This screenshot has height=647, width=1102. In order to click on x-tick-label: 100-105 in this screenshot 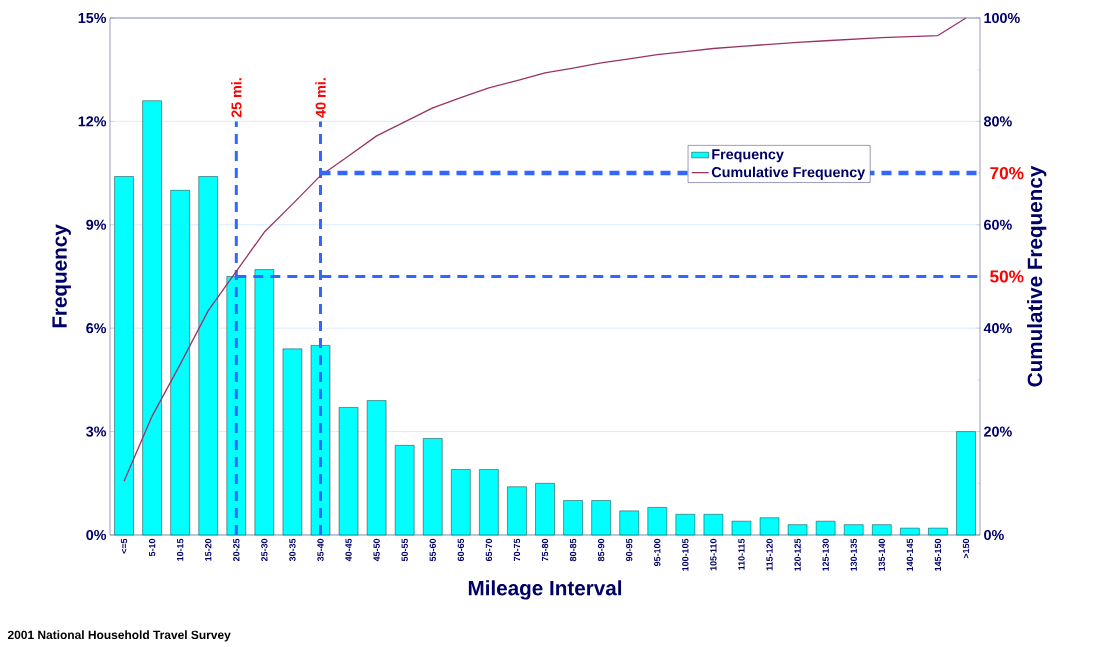, I will do `click(685, 554)`.